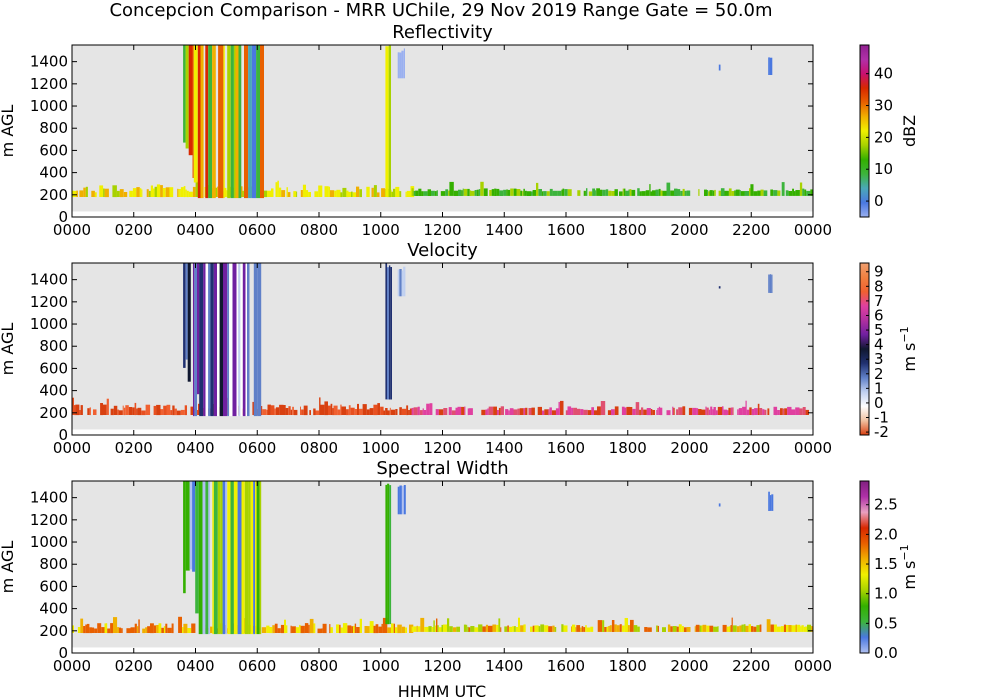 This screenshot has width=1000, height=700. I want to click on y-tick-label: 400, so click(53, 173).